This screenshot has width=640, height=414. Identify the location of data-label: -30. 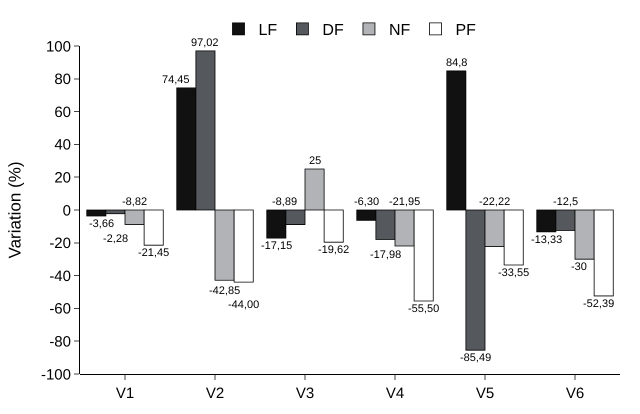
(579, 267).